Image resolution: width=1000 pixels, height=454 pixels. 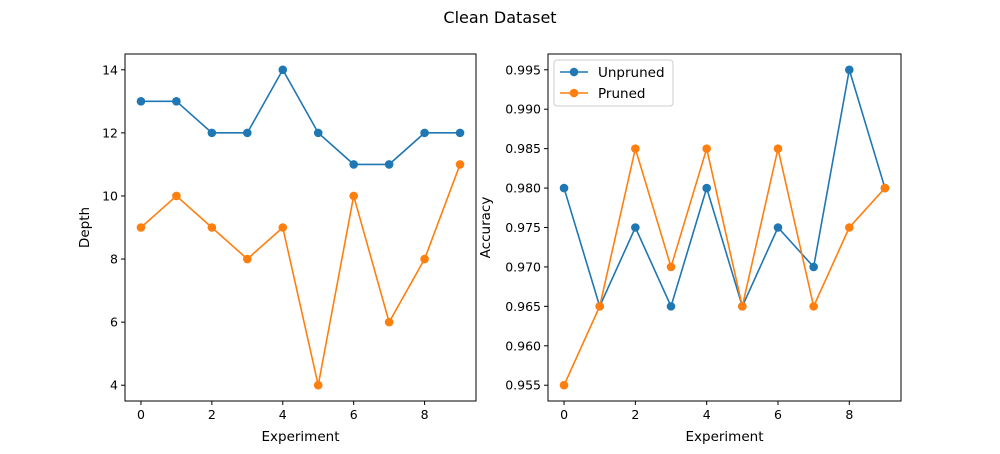 What do you see at coordinates (621, 94) in the screenshot?
I see `legend-pruned-label: Pruned` at bounding box center [621, 94].